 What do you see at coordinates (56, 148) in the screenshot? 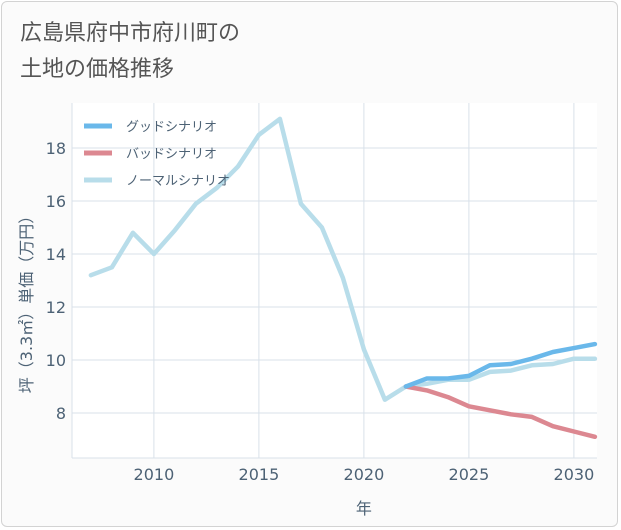
I see `y-tick-label-18: 18` at bounding box center [56, 148].